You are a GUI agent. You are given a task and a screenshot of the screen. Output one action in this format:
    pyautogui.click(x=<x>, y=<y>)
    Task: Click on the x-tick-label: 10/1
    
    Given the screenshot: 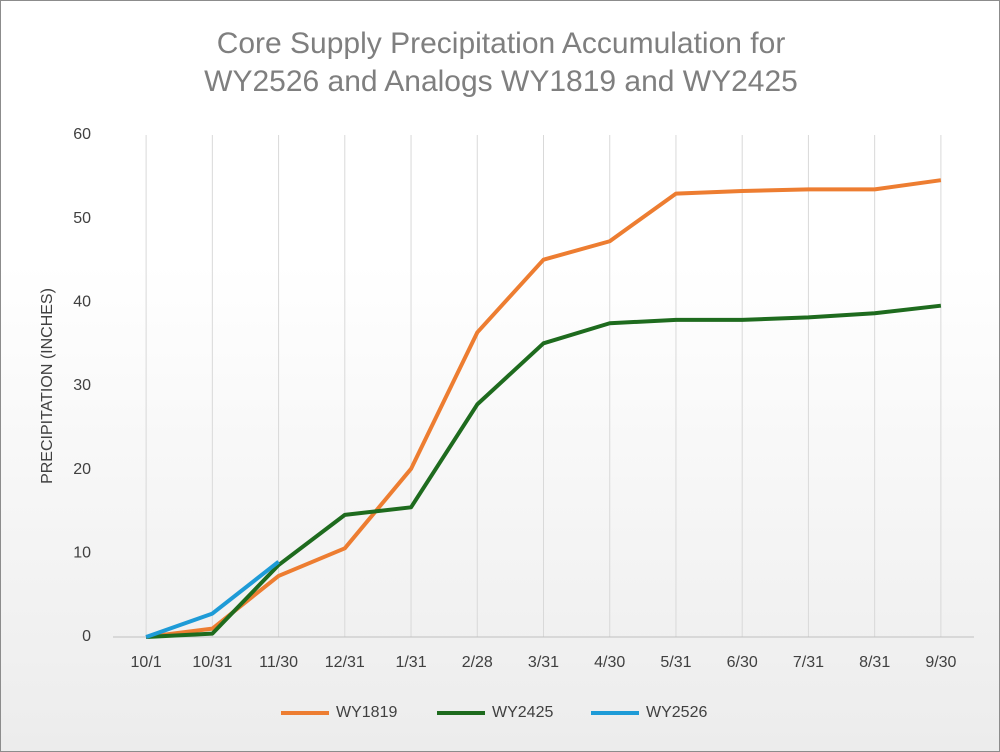 What is the action you would take?
    pyautogui.click(x=146, y=662)
    